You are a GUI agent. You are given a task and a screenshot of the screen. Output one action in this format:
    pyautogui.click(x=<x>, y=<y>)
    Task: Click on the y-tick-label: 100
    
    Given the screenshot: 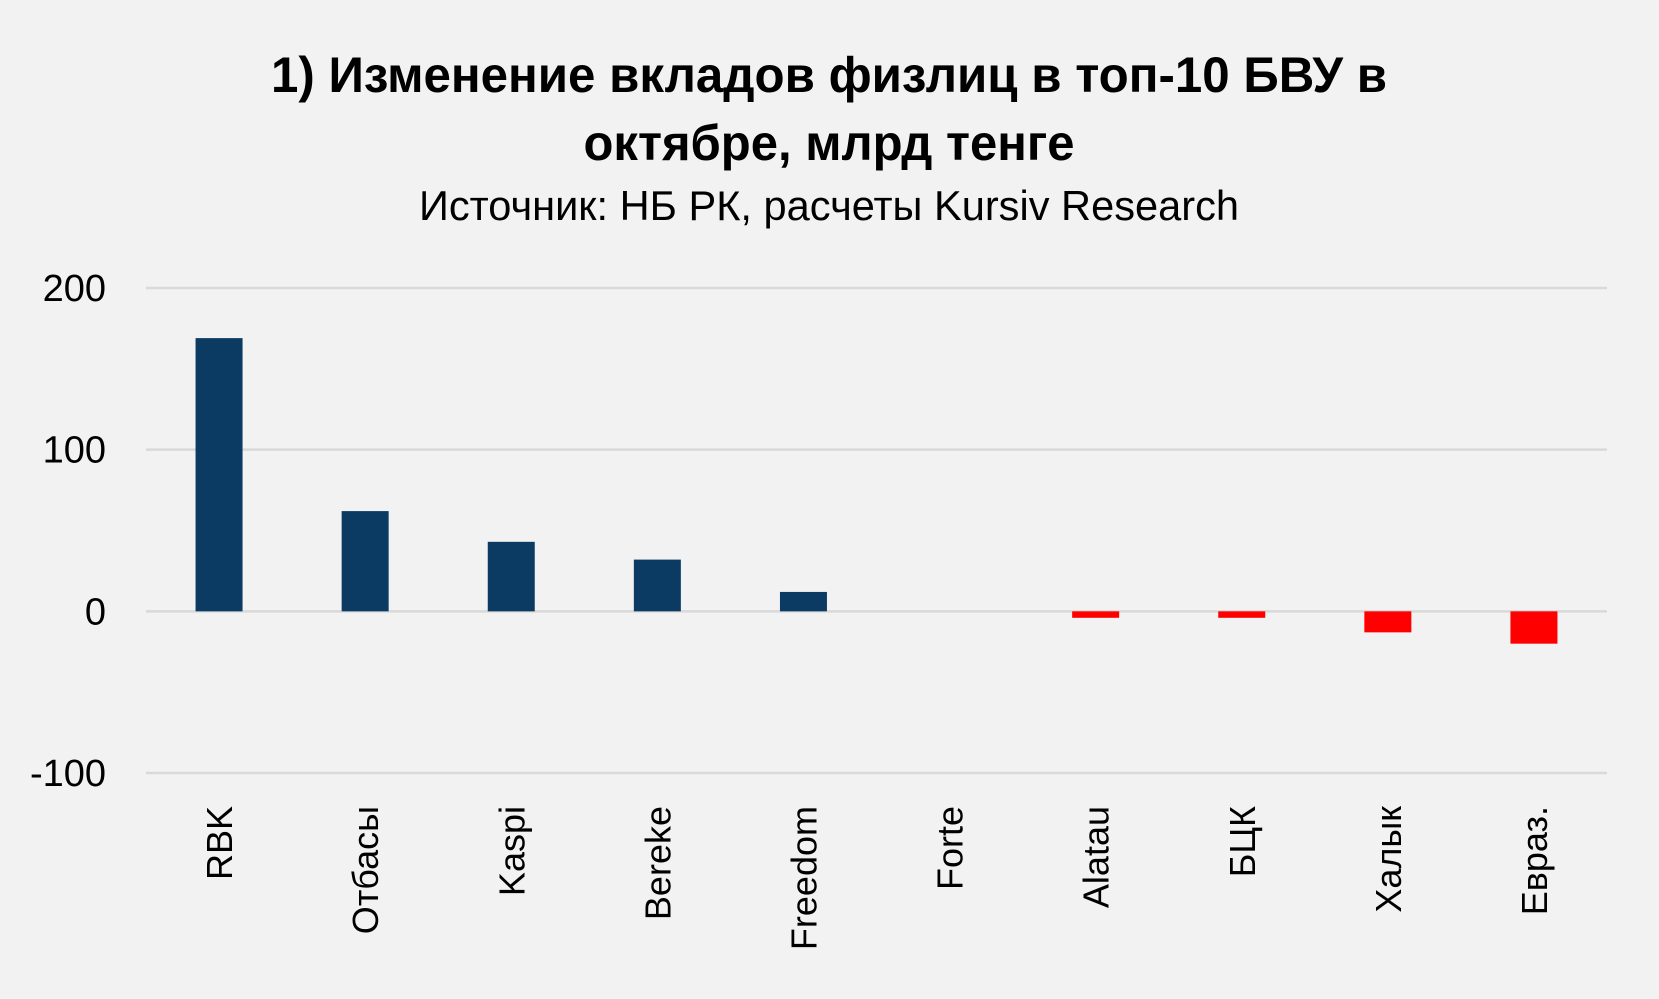 What is the action you would take?
    pyautogui.click(x=74, y=451)
    